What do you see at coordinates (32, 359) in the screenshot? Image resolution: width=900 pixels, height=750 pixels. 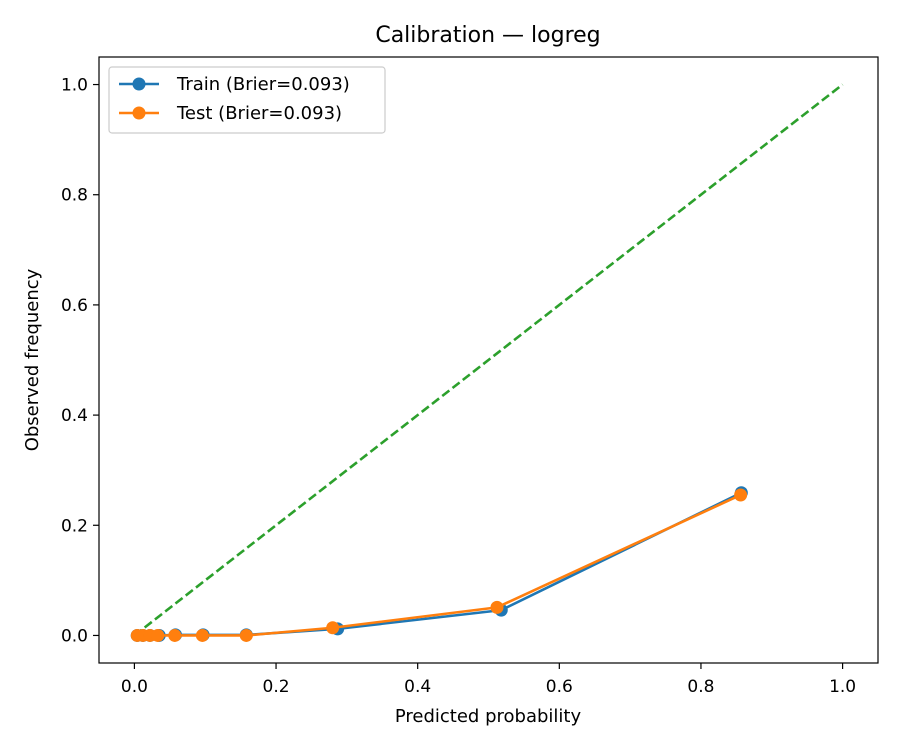 I see `y-axis-label: Observed frequency` at bounding box center [32, 359].